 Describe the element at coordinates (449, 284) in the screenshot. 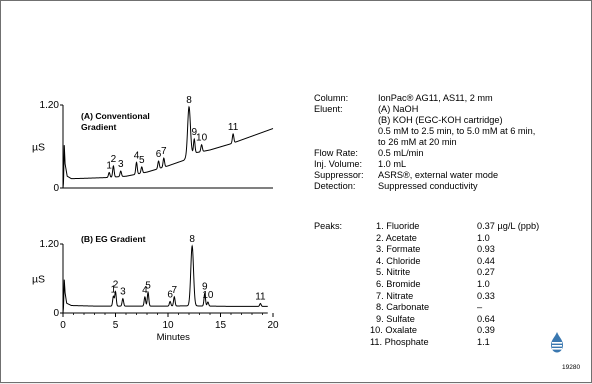

I see `peak-row: 6. Bromide 1.0` at that location.